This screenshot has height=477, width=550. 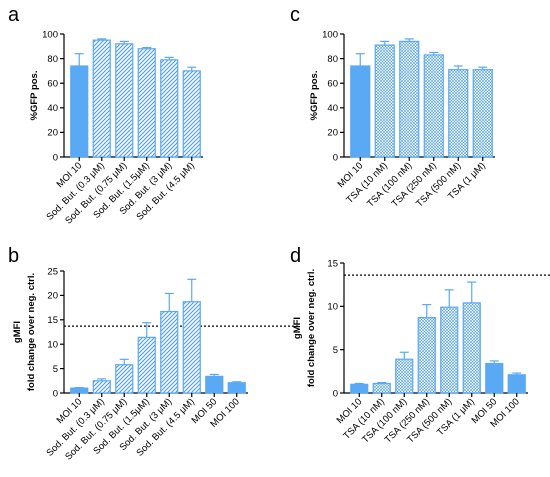 I want to click on panel-c-letter: c, so click(x=295, y=15).